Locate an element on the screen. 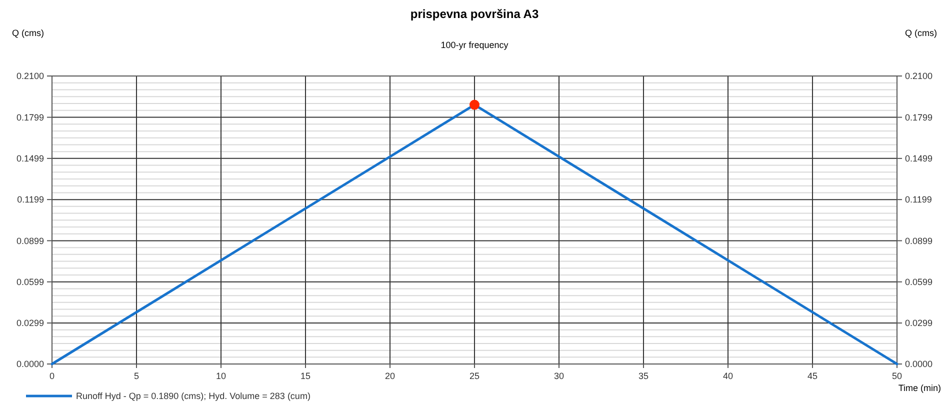 The image size is (949, 405). y2-tick-label: 0.0899 is located at coordinates (919, 241).